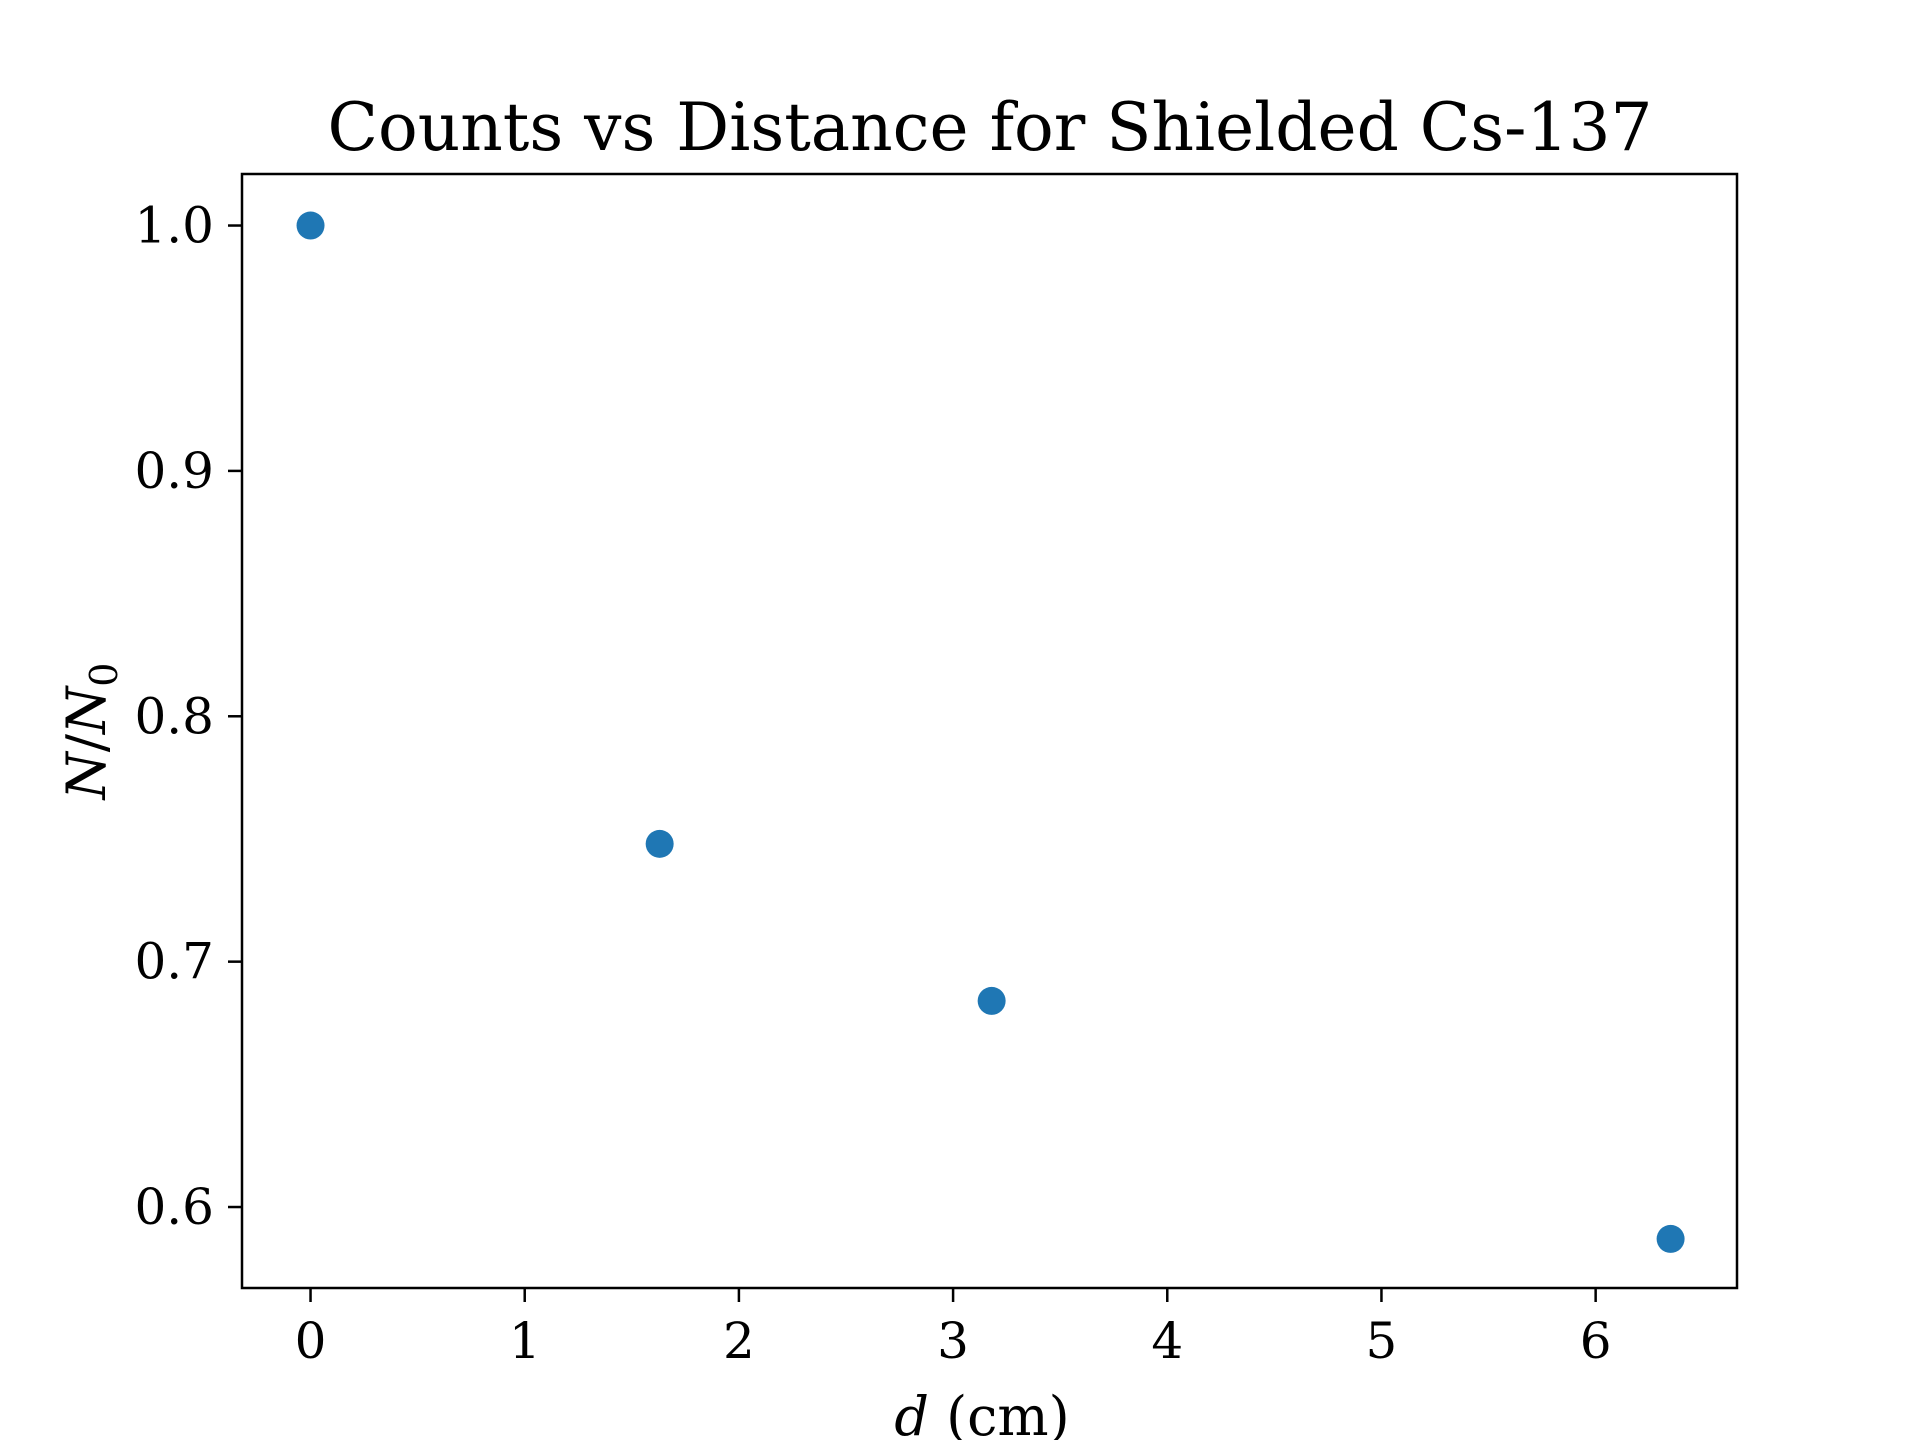  I want to click on y-tick-label: 0.8, so click(174, 716).